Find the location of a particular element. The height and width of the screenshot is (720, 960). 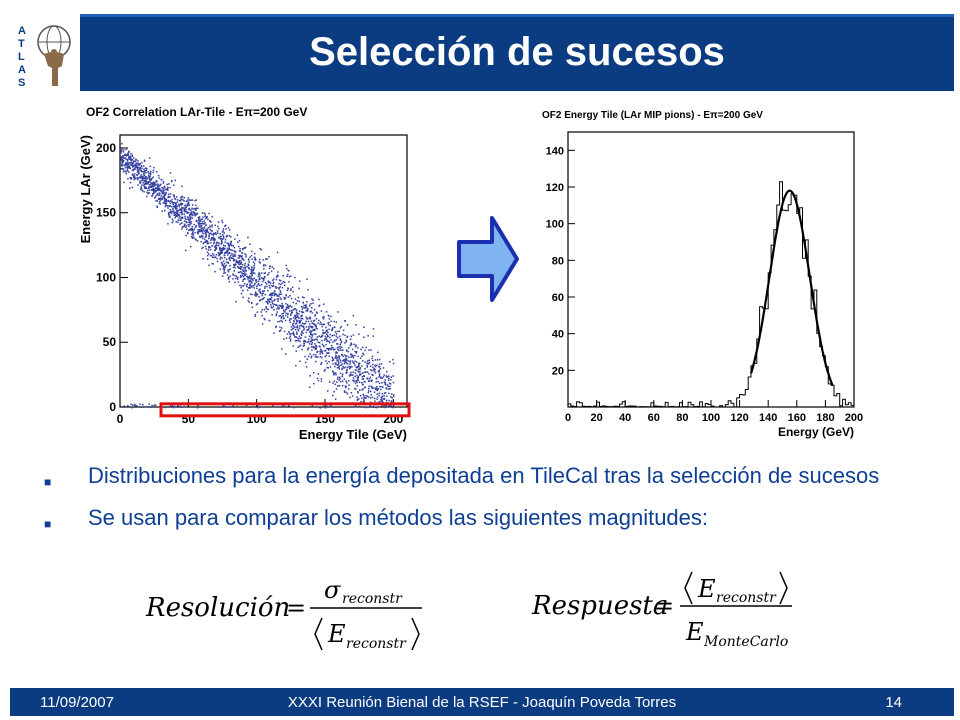

y-tick-label: 140 is located at coordinates (555, 151).